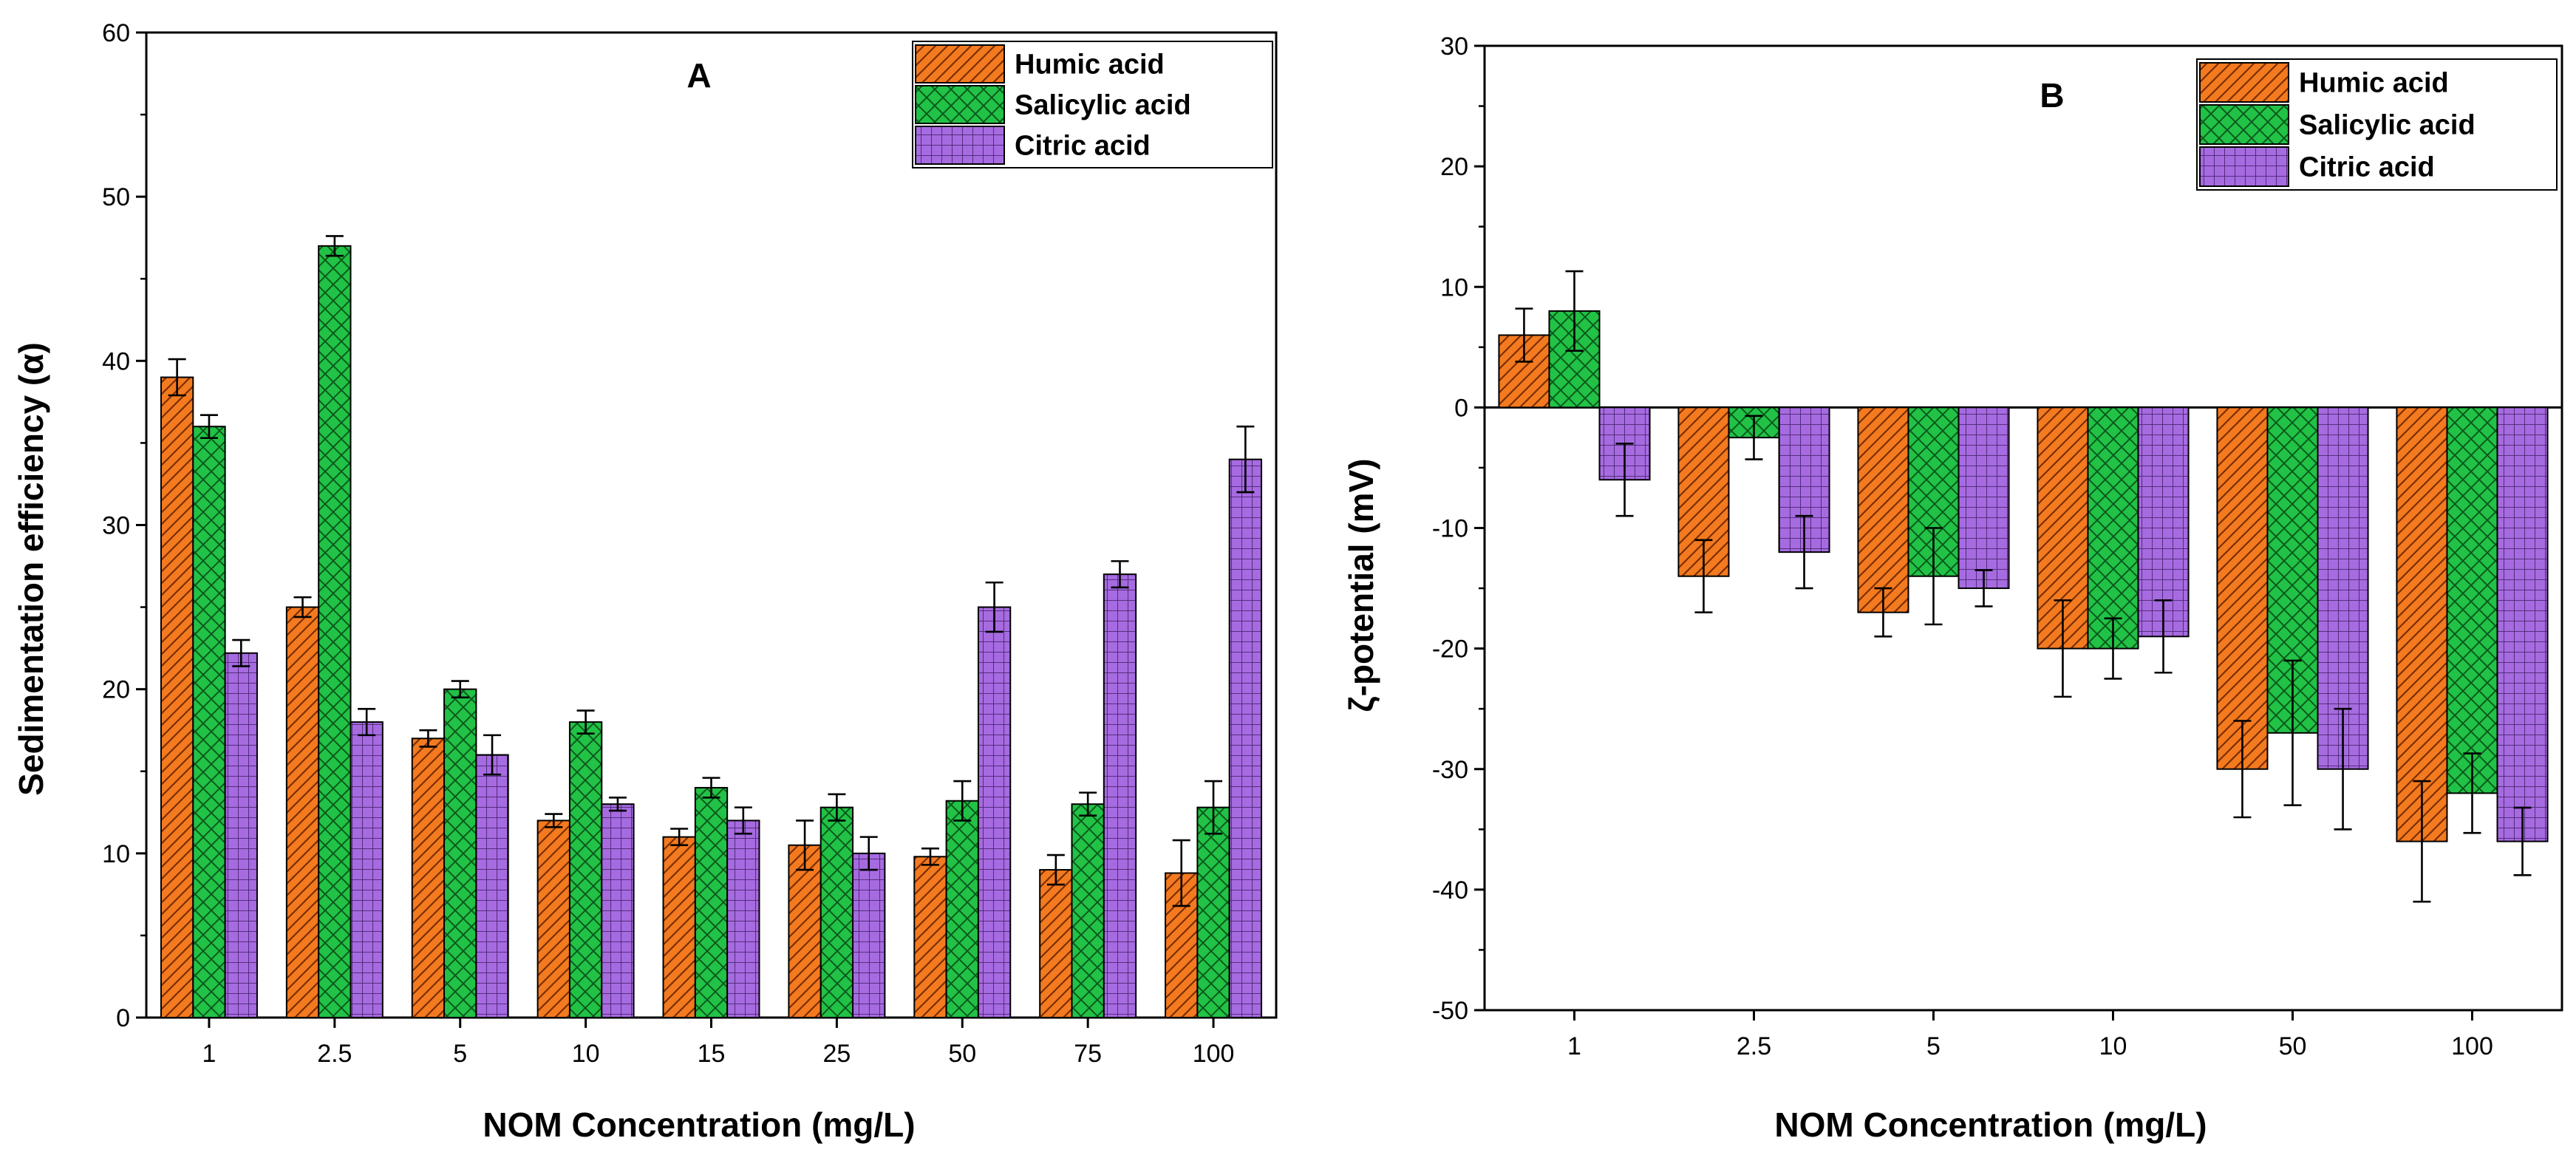 The image size is (2576, 1155). I want to click on x-tick-label-b-10: 10, so click(2113, 1046).